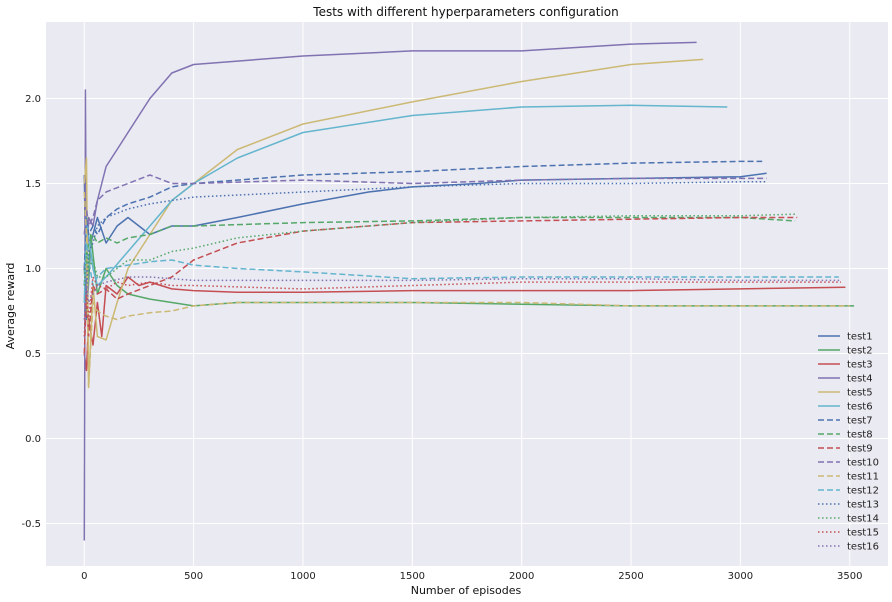 Image resolution: width=892 pixels, height=602 pixels. Describe the element at coordinates (466, 590) in the screenshot. I see `x-axis-label: Number of episodes` at that location.